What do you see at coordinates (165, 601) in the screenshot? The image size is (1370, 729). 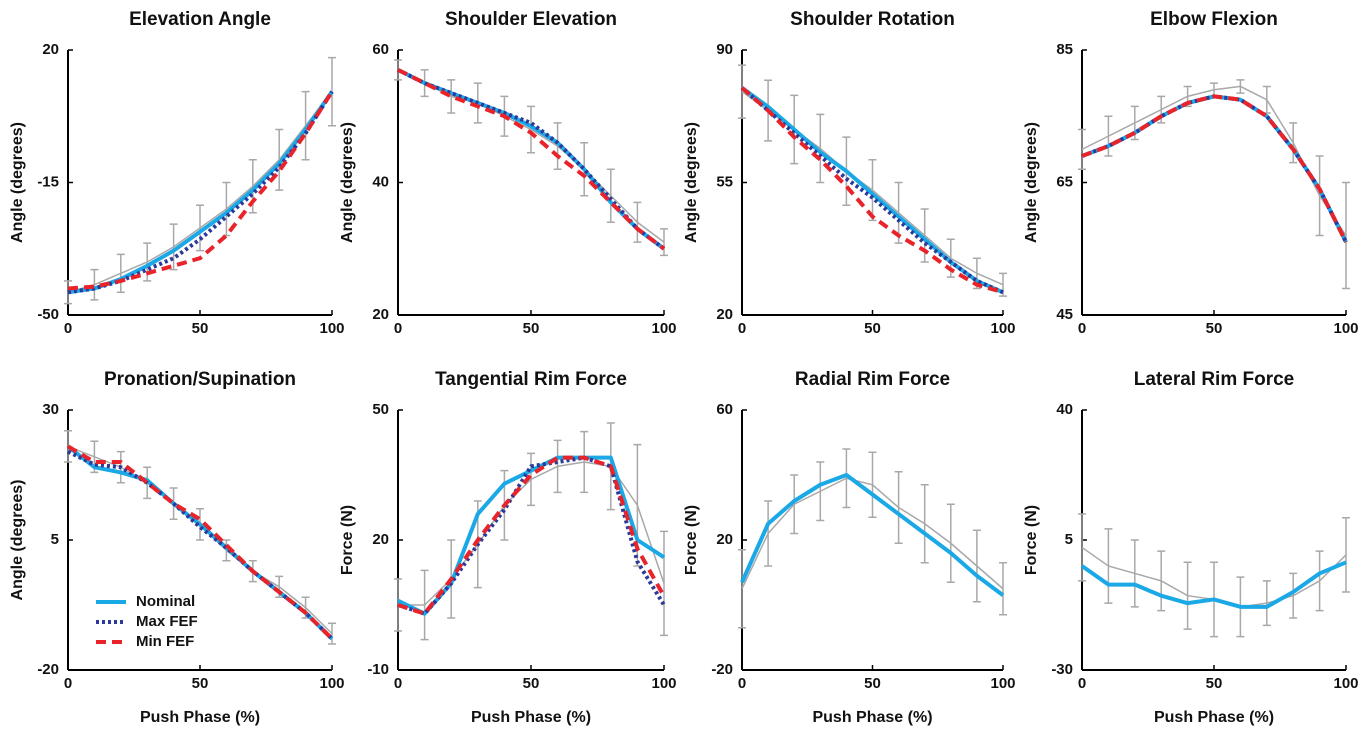 I see `legend-label: Nominal` at bounding box center [165, 601].